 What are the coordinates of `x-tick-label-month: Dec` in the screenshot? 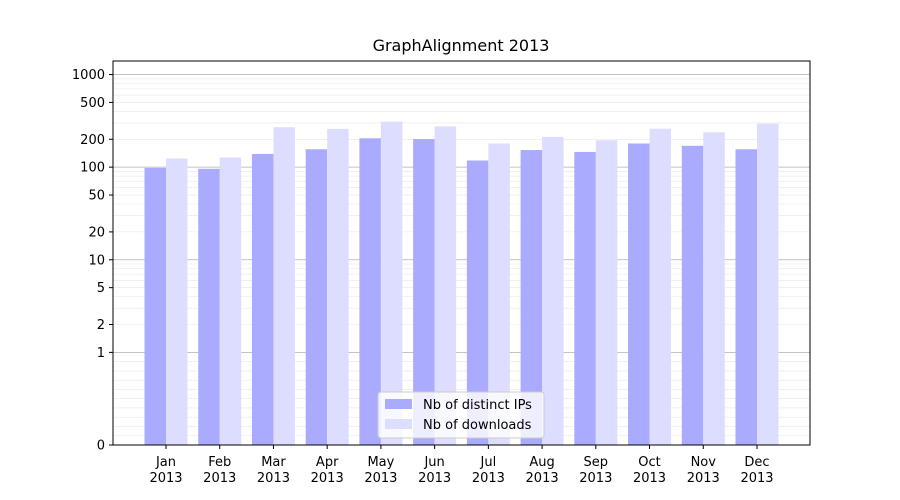 It's located at (756, 462).